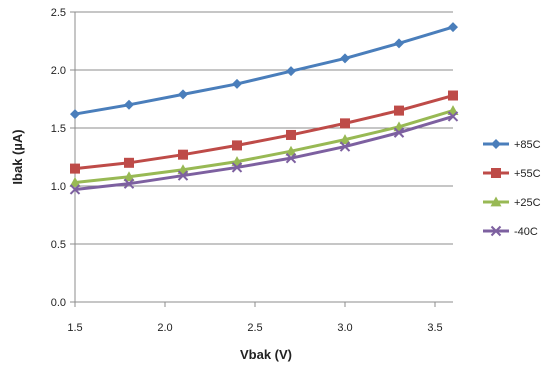 This screenshot has height=373, width=558. Describe the element at coordinates (527, 174) in the screenshot. I see `legend-label: +55C` at that location.